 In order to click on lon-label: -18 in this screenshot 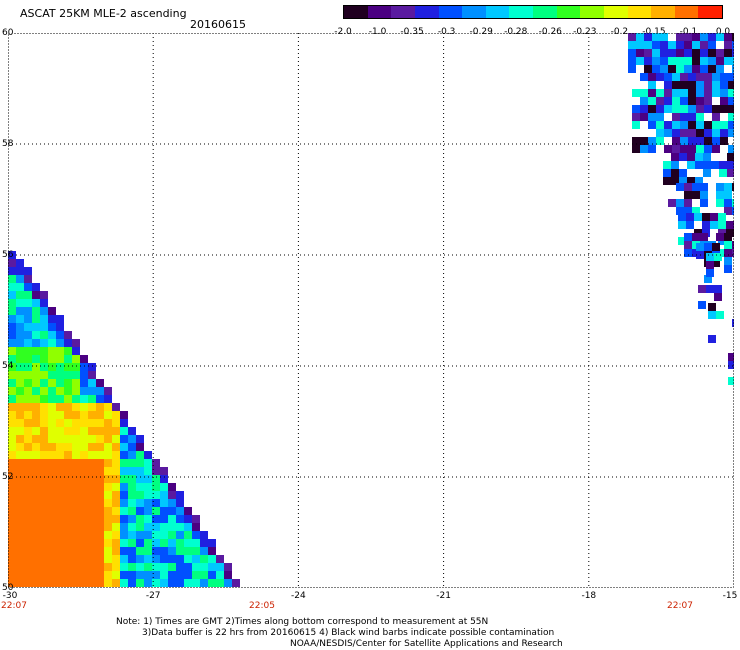, I will do `click(589, 596)`.